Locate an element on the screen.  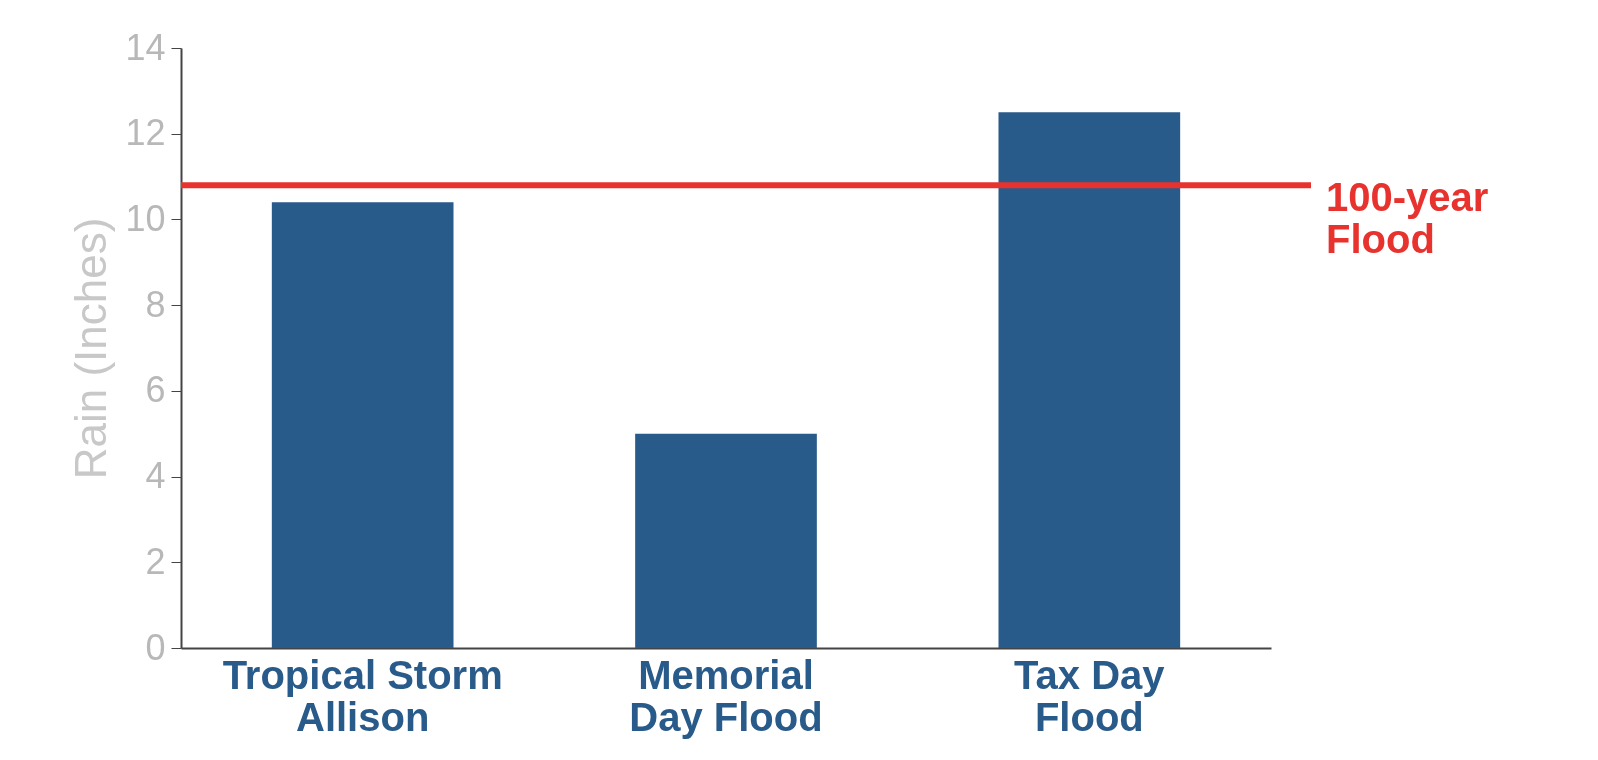
x-tick-label: Tropical Storm Allison is located at coordinates (362, 695).